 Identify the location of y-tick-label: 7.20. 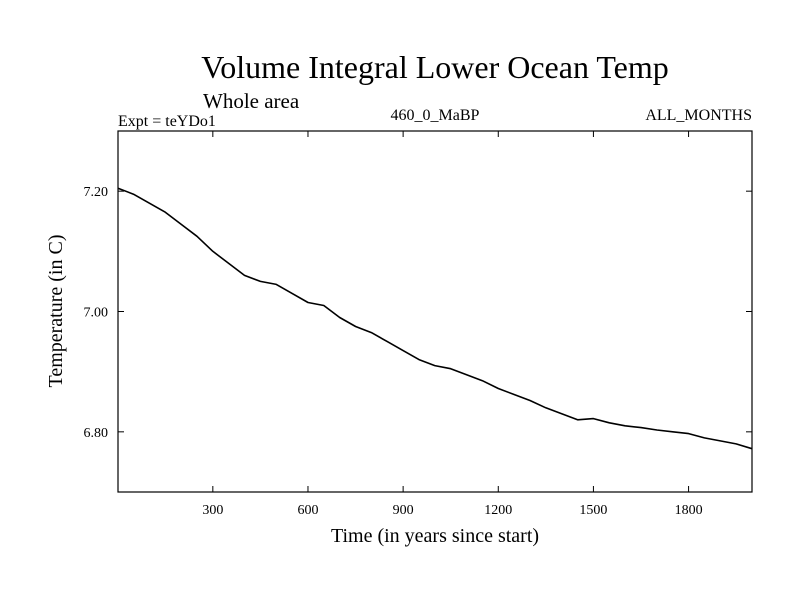
(96, 192).